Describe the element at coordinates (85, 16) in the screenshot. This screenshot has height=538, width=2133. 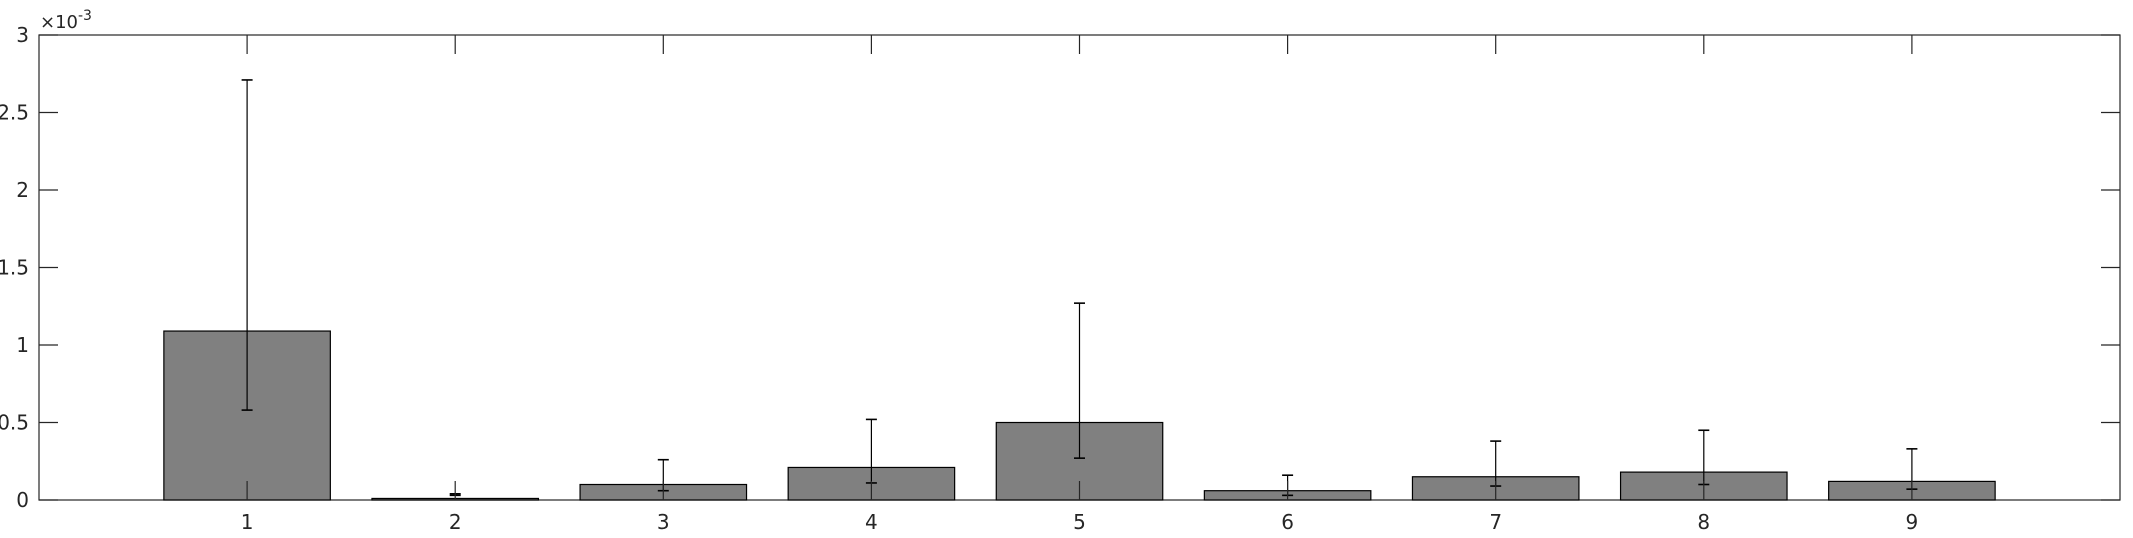
I see `y-exponent-power: -3` at that location.